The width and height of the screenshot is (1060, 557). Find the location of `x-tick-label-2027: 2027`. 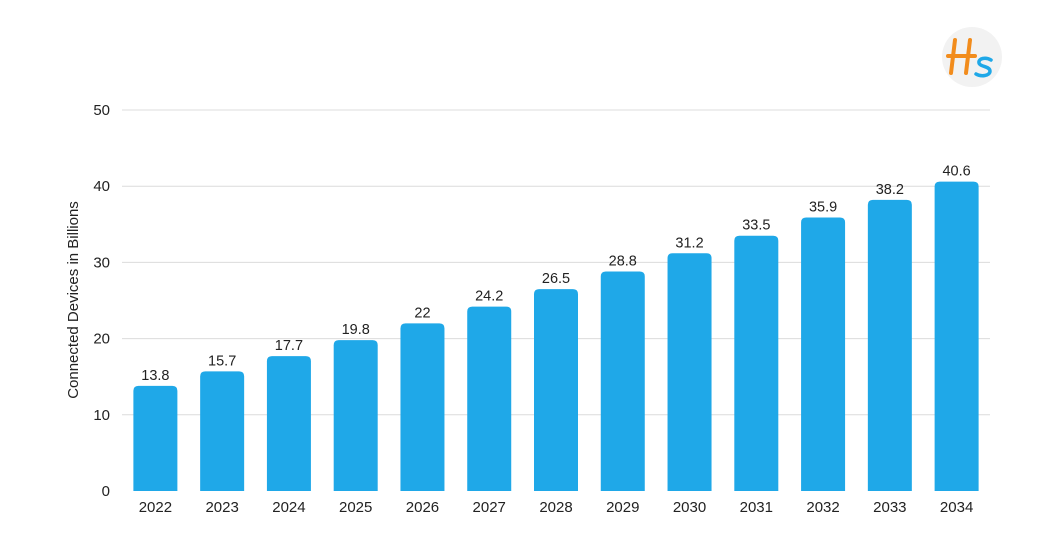

x-tick-label-2027: 2027 is located at coordinates (489, 507).